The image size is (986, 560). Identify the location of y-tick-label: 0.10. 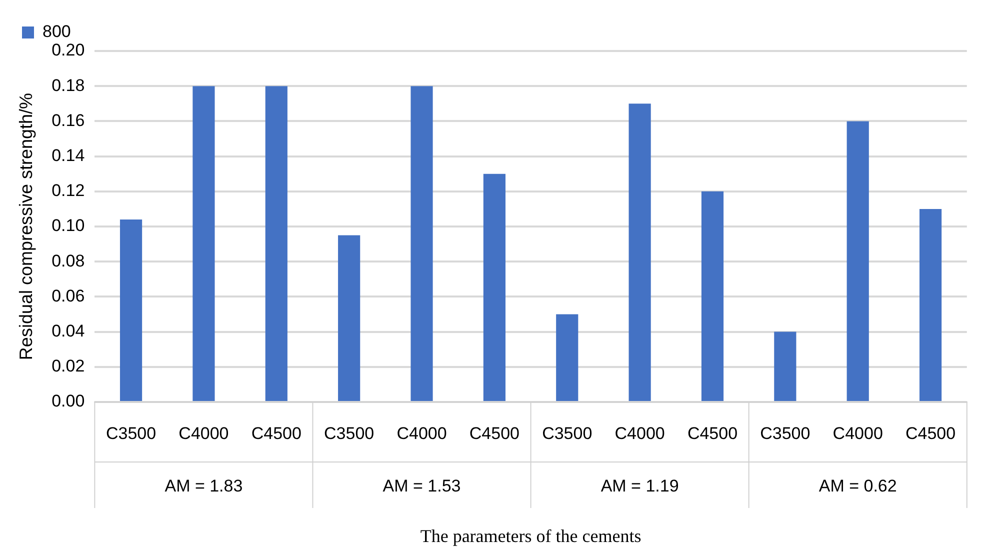
(68, 226).